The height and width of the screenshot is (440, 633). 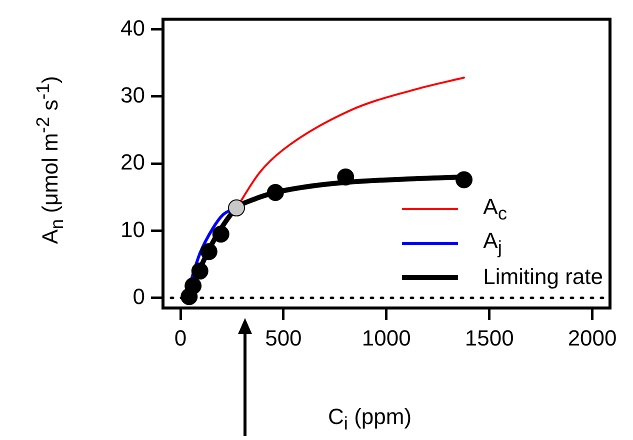 I want to click on y-tick-label: 40, so click(x=132, y=27).